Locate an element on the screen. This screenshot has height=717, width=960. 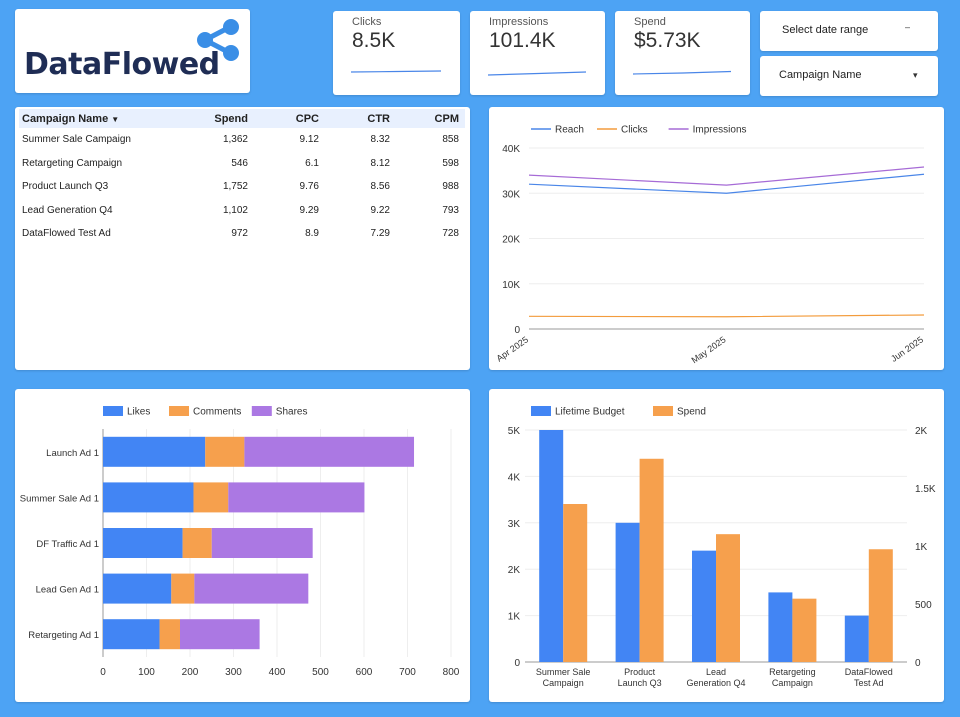
y-left-tick-label: 1K is located at coordinates (514, 617).